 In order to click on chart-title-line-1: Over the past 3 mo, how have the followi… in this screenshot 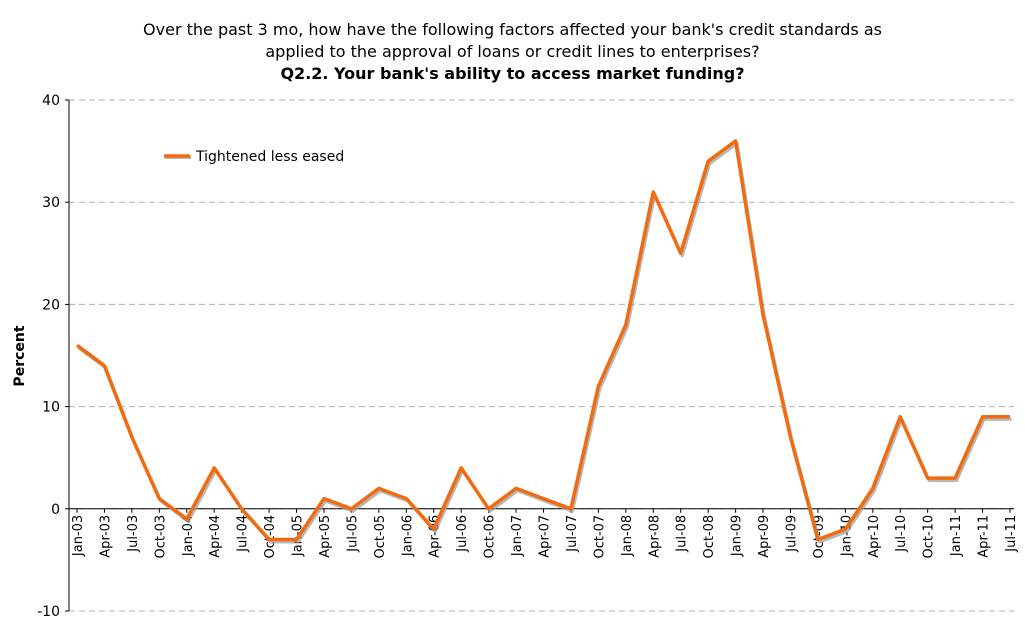, I will do `click(512, 29)`.